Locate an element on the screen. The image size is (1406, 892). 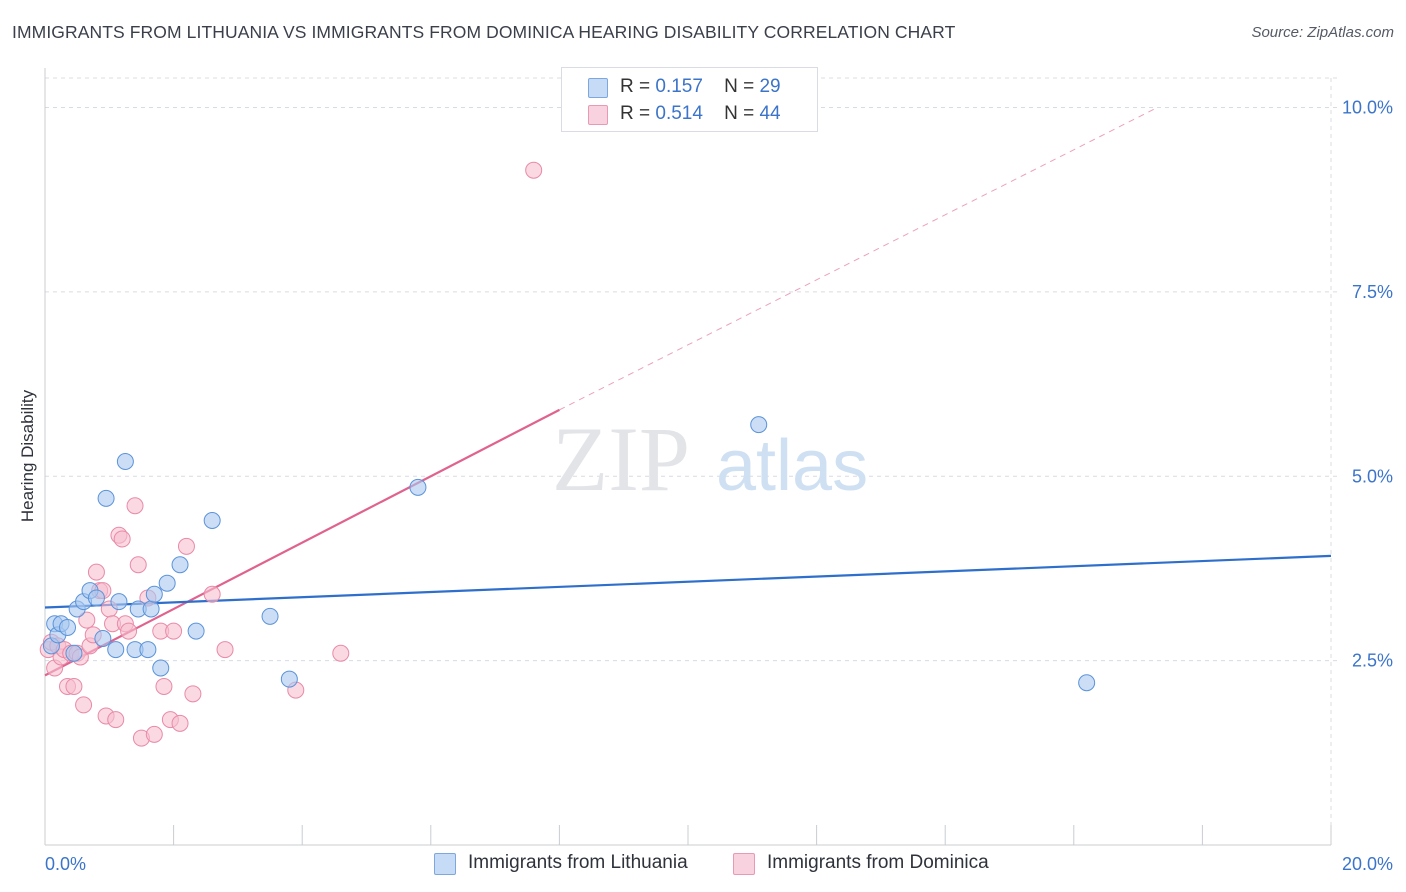
dominica-swatch is located at coordinates (598, 115).